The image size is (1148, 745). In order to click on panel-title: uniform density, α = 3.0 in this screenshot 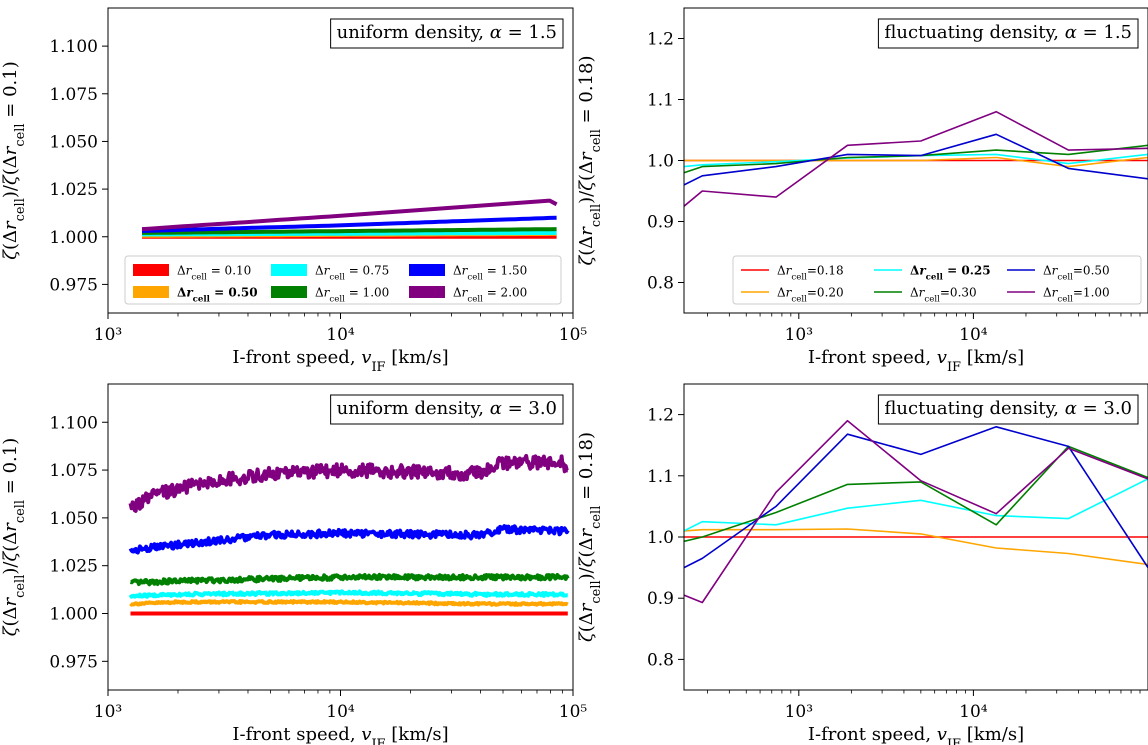, I will do `click(447, 408)`.